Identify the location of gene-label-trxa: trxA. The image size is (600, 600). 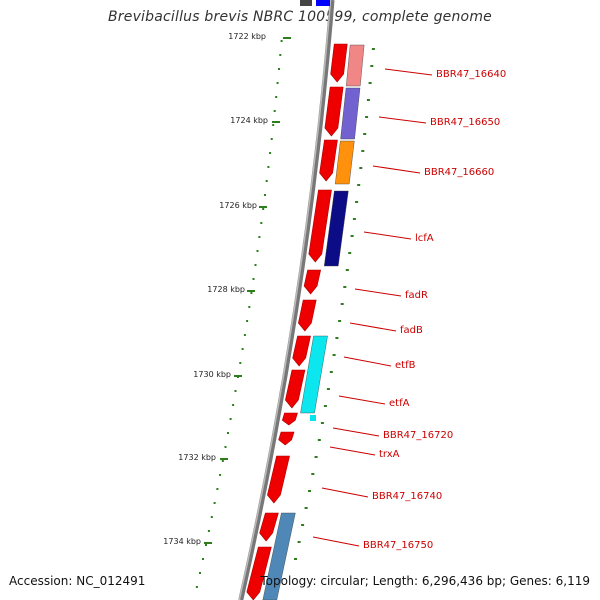
(389, 454).